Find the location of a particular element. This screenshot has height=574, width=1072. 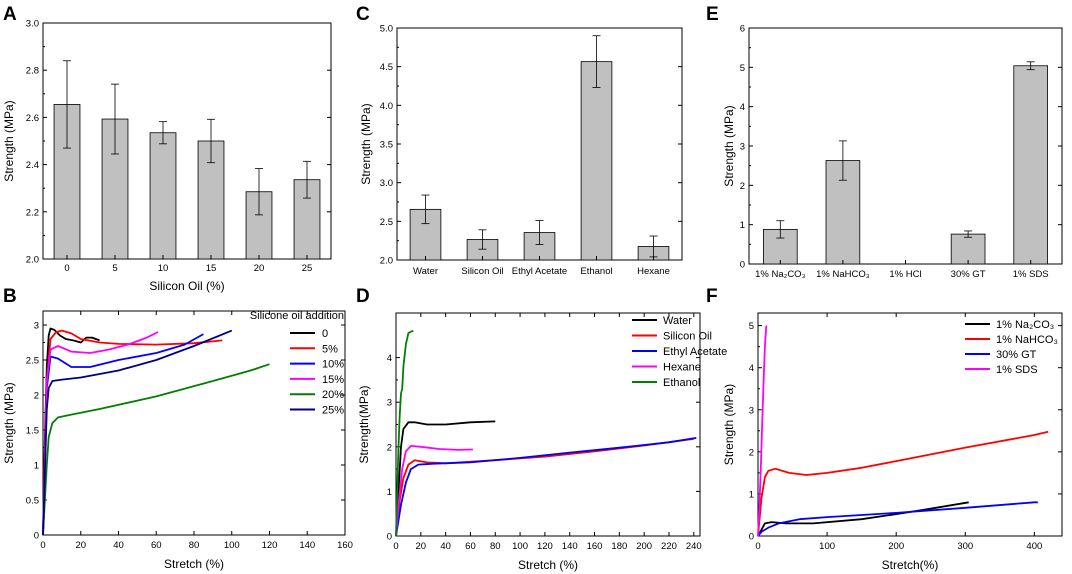

panel-b-y-tick-label: 0.5 is located at coordinates (32, 501).